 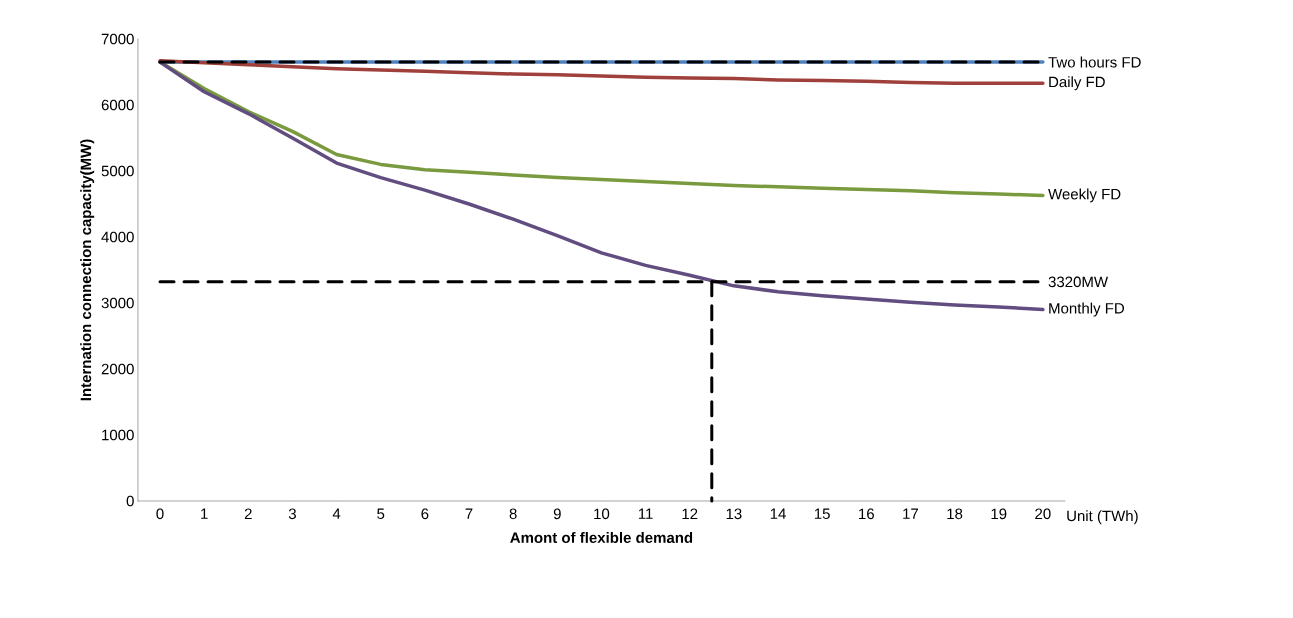 I want to click on y-tick-label: 4000, so click(x=117, y=237).